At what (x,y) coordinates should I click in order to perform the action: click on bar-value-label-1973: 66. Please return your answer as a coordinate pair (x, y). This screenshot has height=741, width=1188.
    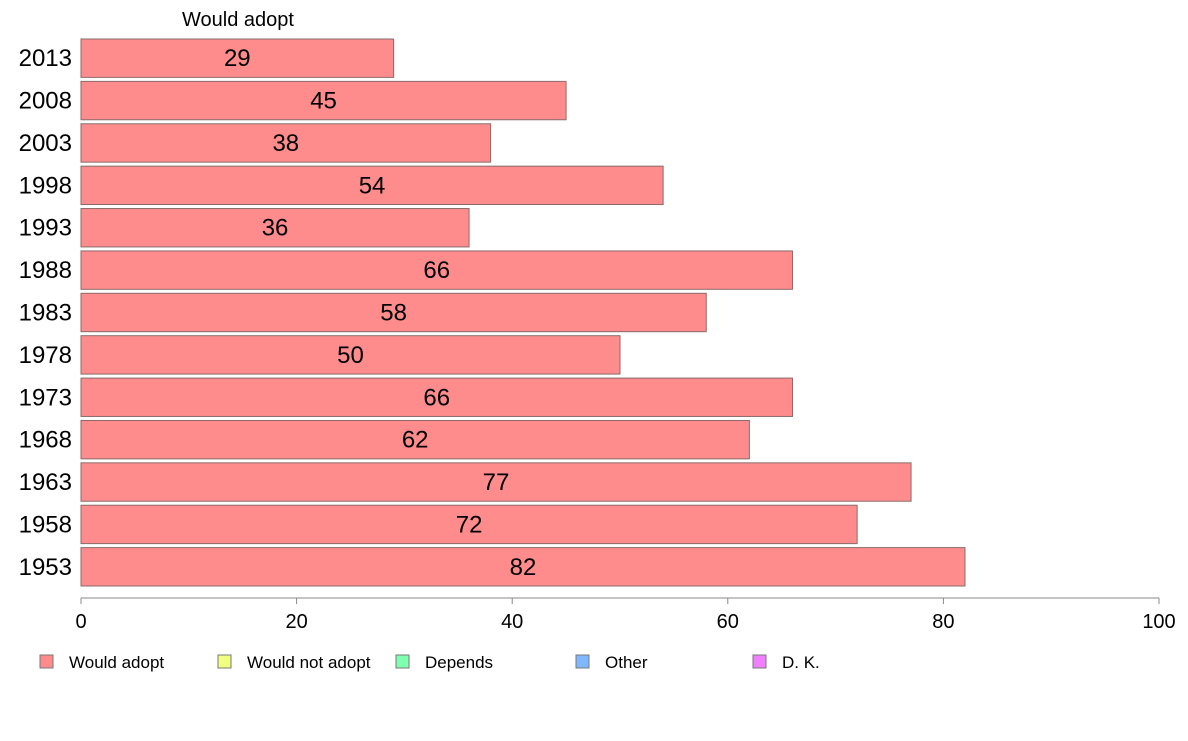
    Looking at the image, I should click on (436, 397).